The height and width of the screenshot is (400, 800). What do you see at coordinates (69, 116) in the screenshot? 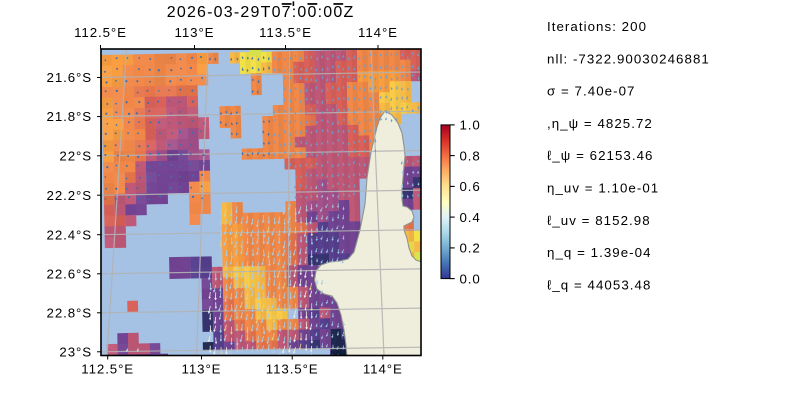
I see `svg-text: 21.8°S` at bounding box center [69, 116].